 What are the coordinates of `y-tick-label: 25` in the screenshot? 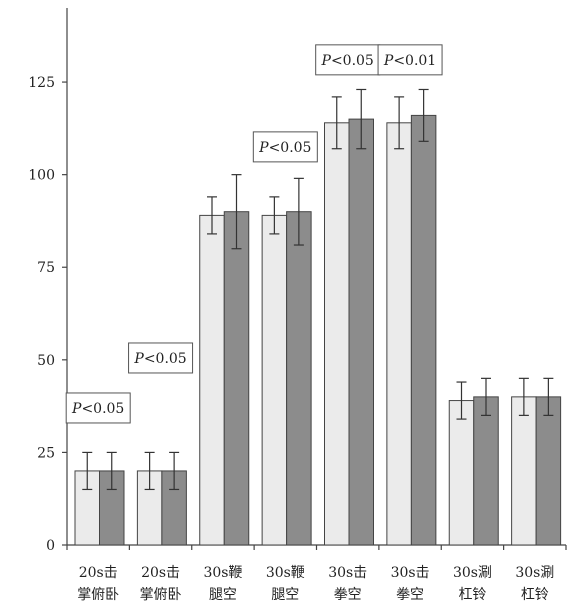 It's located at (46, 453).